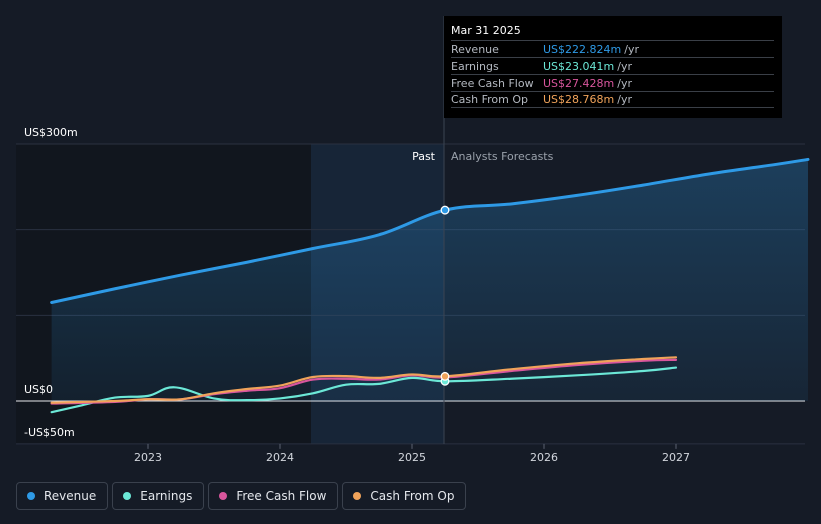  What do you see at coordinates (492, 83) in the screenshot?
I see `tooltip-name: Free Cash Flow` at bounding box center [492, 83].